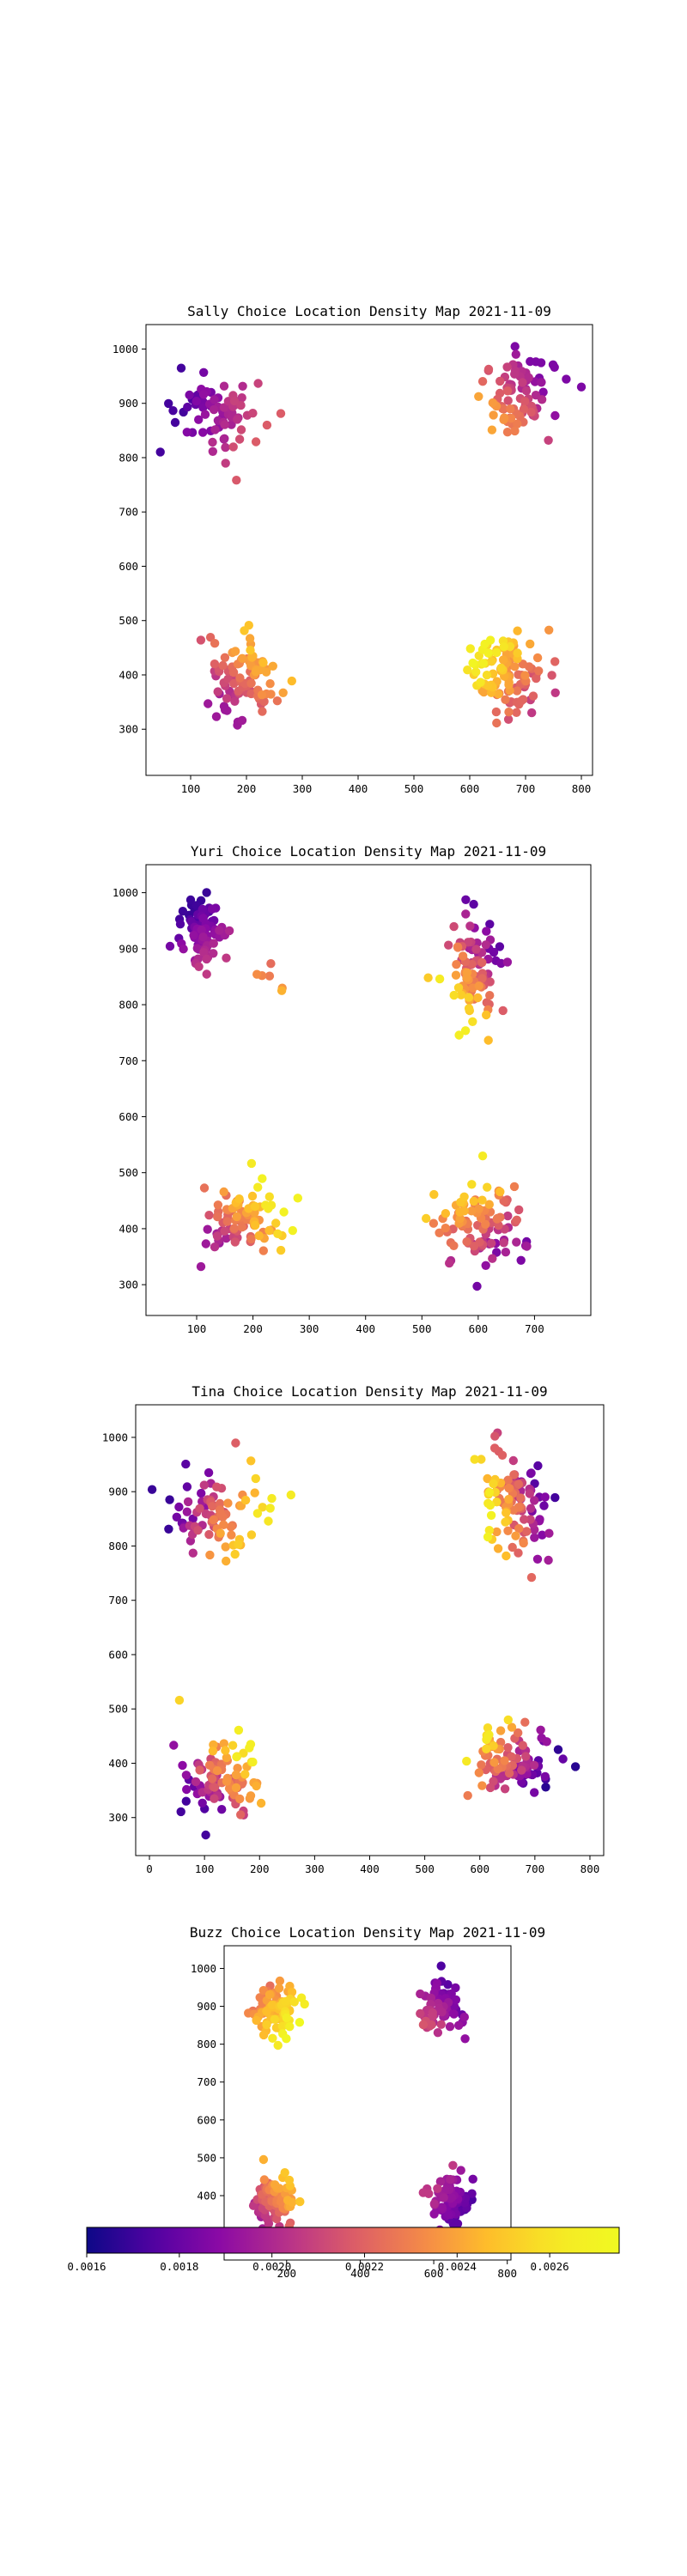 This screenshot has height=2576, width=687. I want to click on points-group, so click(364, 1634).